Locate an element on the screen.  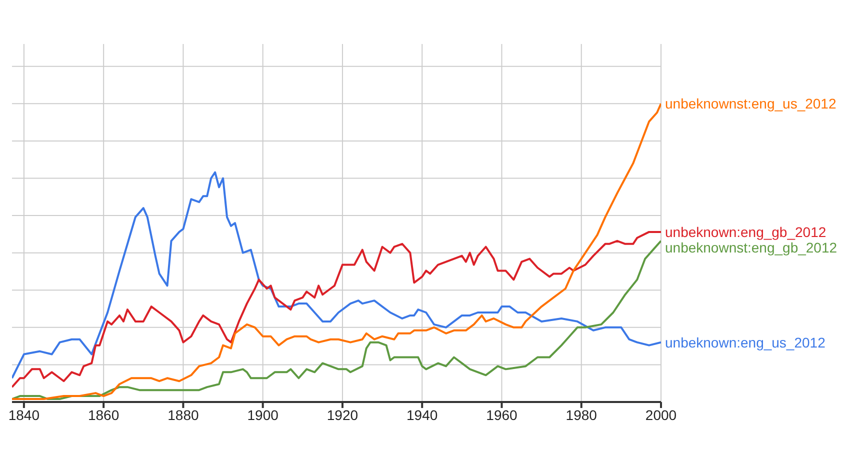
series-label: unbeknownst:eng_us_2012 is located at coordinates (750, 104).